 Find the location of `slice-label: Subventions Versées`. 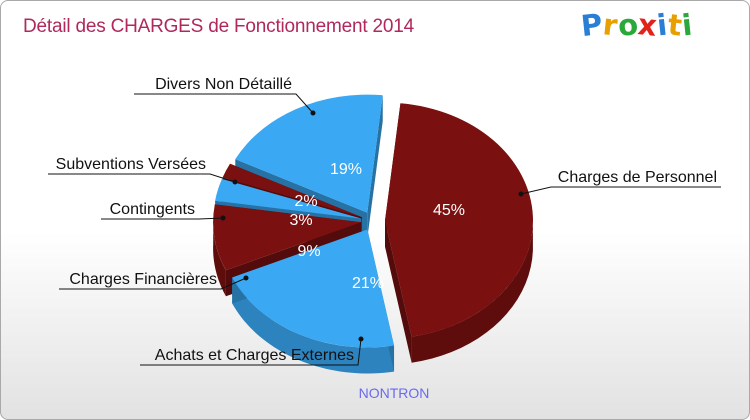

slice-label: Subventions Versées is located at coordinates (131, 164).